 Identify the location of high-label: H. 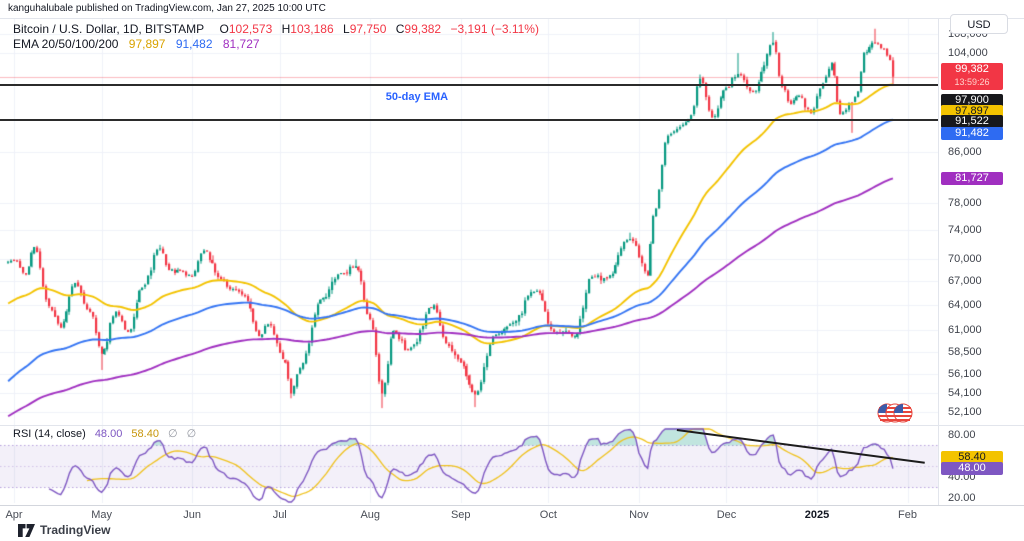
(286, 29).